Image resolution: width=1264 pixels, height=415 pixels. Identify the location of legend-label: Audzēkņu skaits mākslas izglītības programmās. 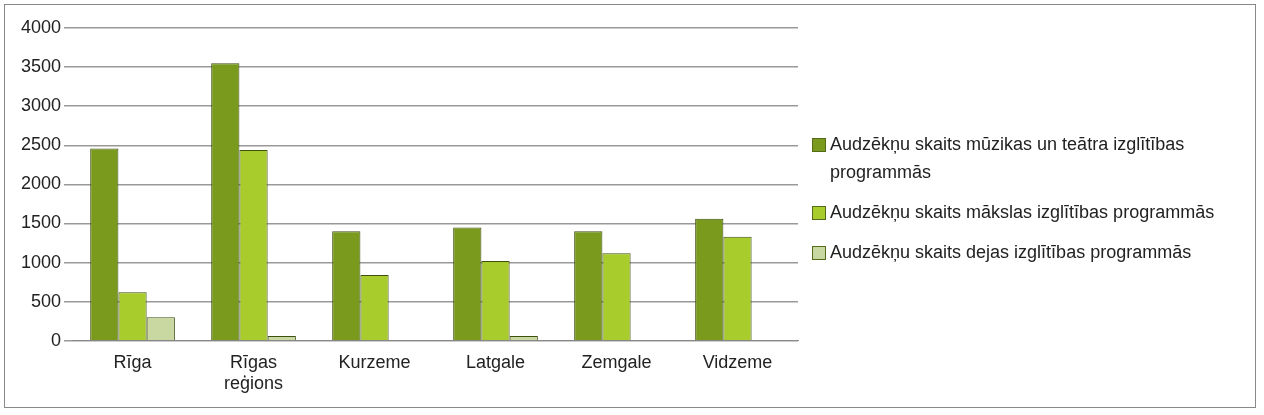
(1022, 212).